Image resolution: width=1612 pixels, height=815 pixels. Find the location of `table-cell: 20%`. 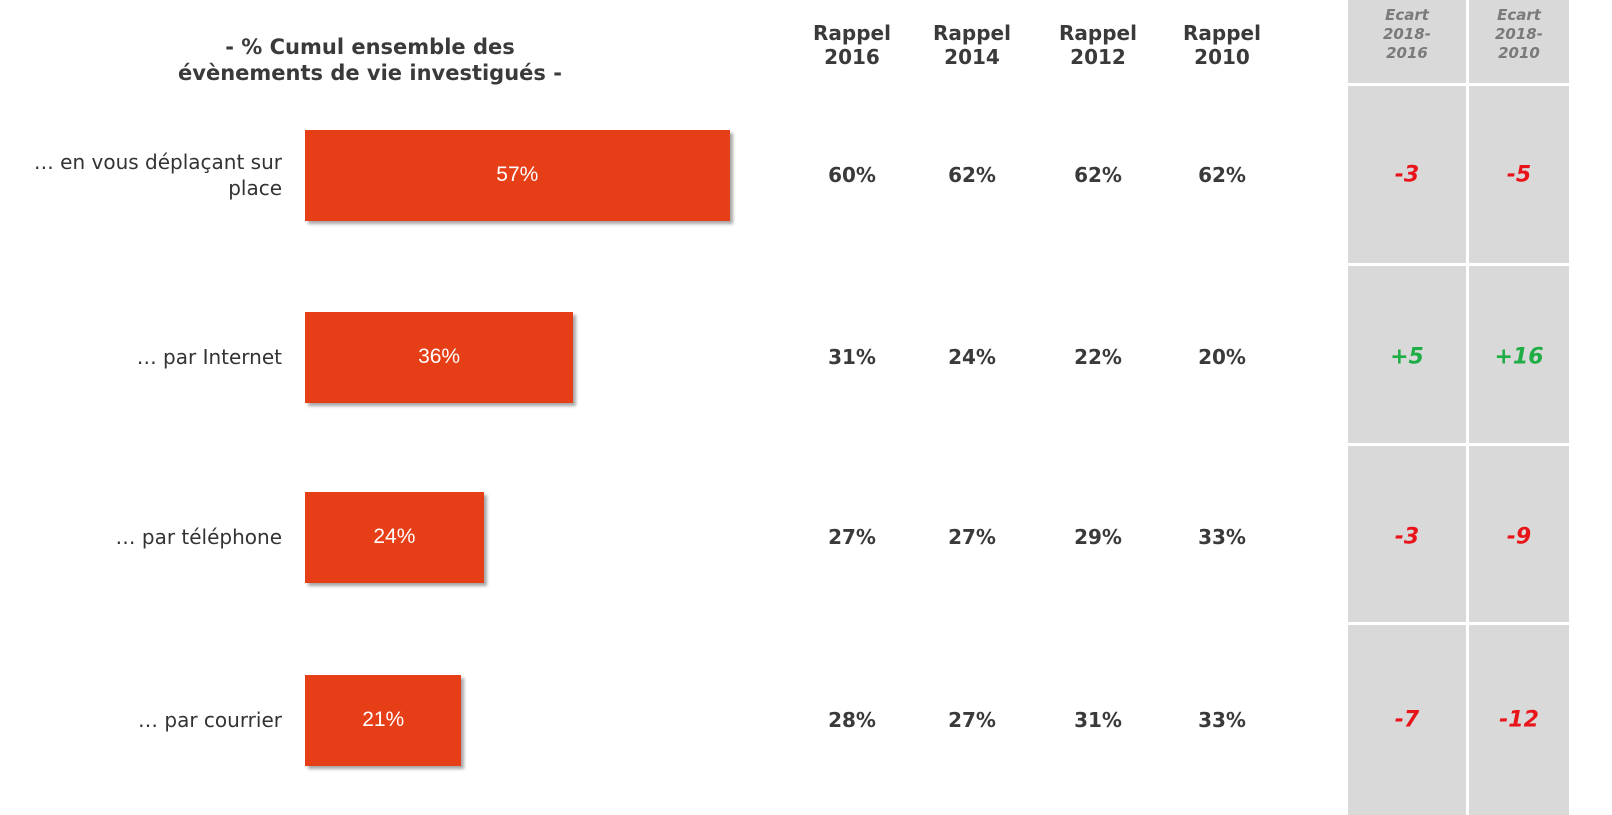

table-cell: 20% is located at coordinates (1222, 357).